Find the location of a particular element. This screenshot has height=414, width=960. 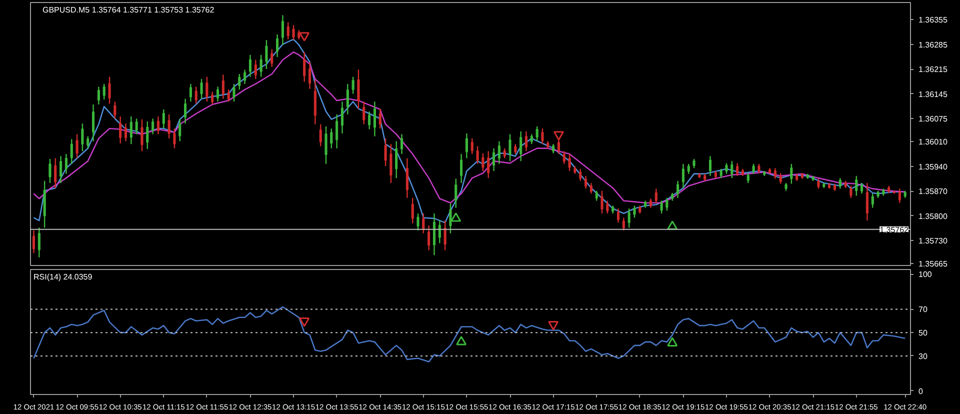

y-tick-label: 1.35800 is located at coordinates (933, 216).